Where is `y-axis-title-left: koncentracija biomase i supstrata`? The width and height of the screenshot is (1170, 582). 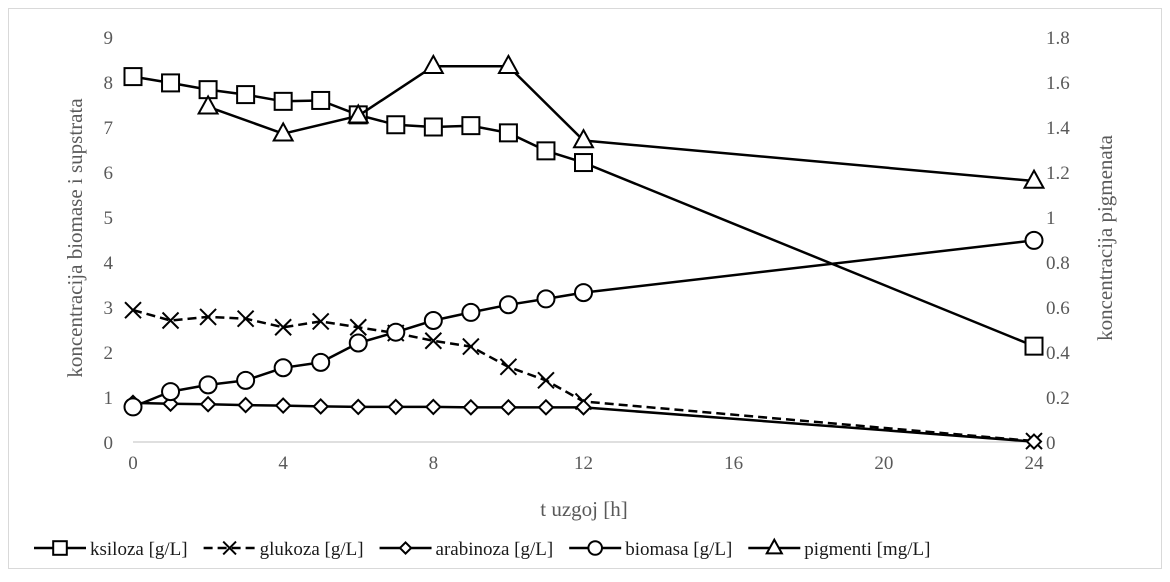 y-axis-title-left: koncentracija biomase i supstrata is located at coordinates (75, 238).